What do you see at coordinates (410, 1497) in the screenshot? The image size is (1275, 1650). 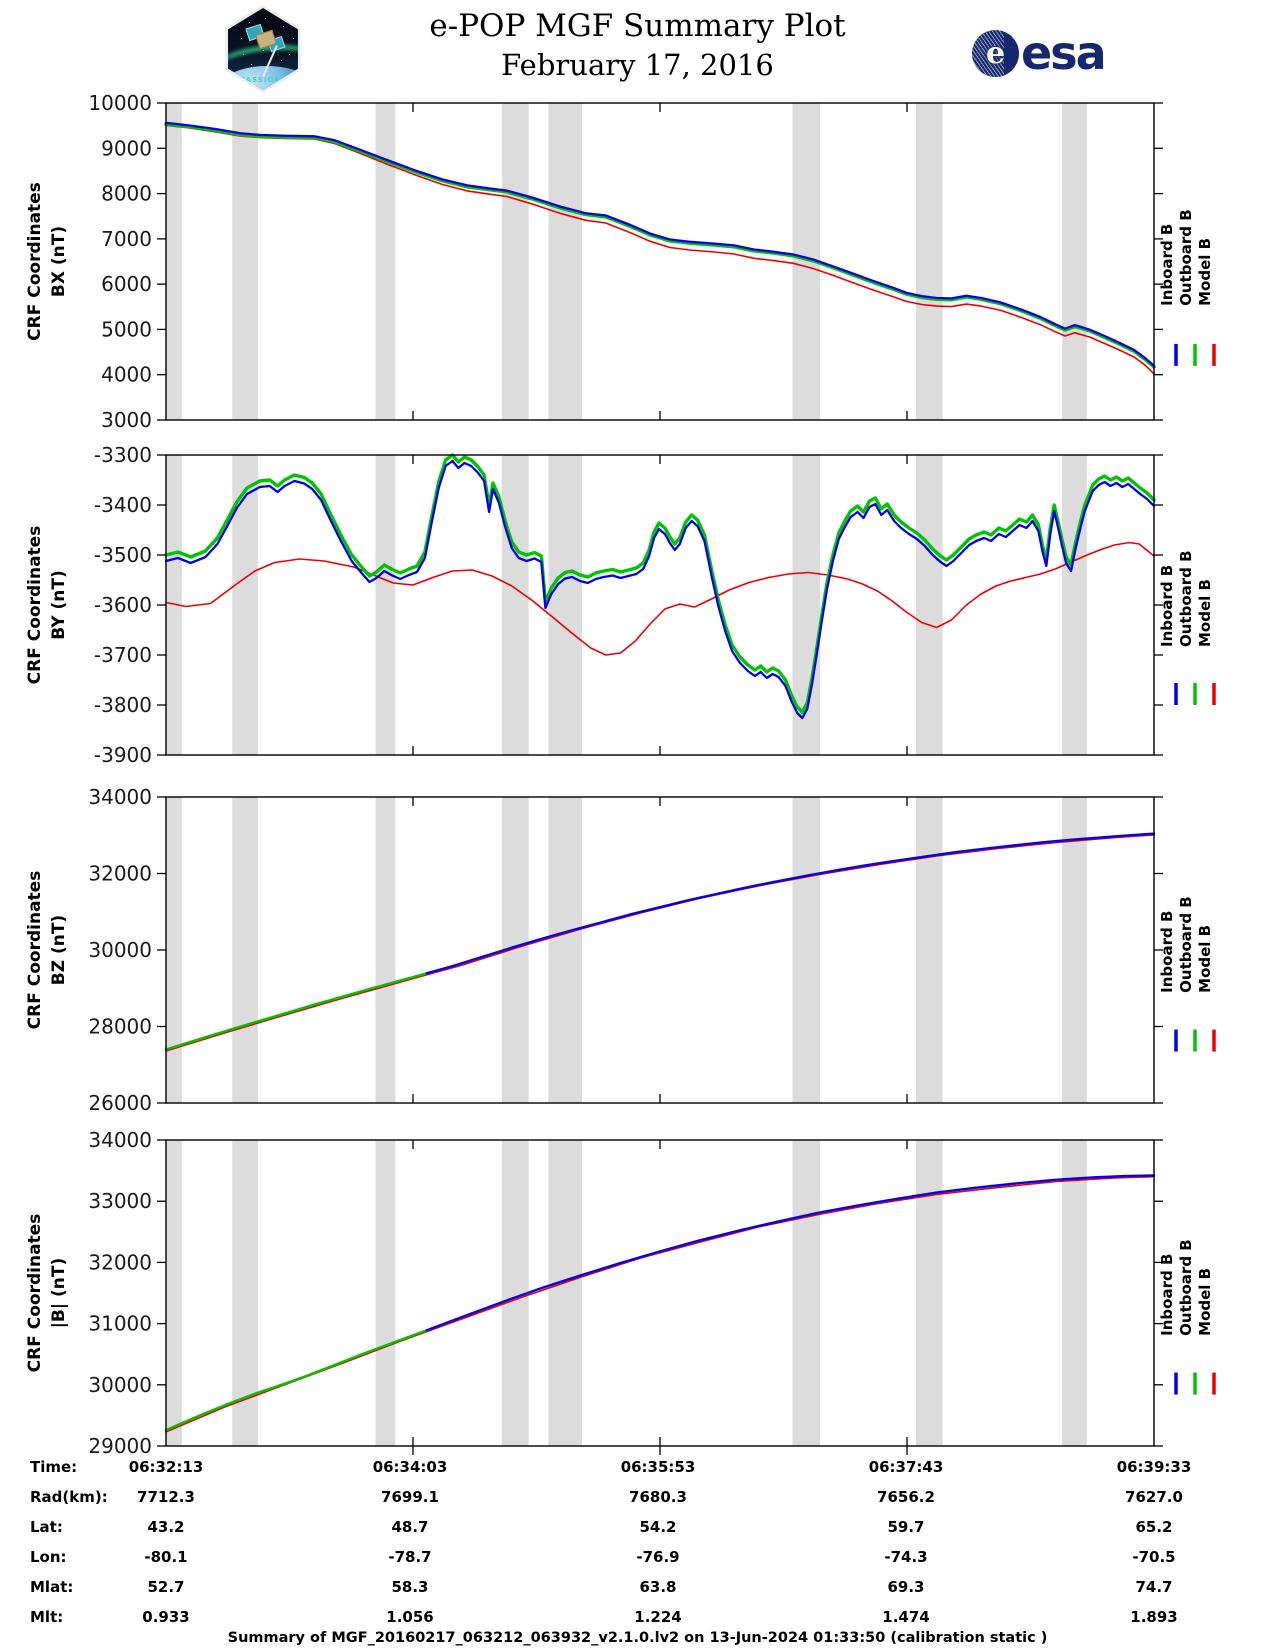 I see `info-value: 7699.1` at bounding box center [410, 1497].